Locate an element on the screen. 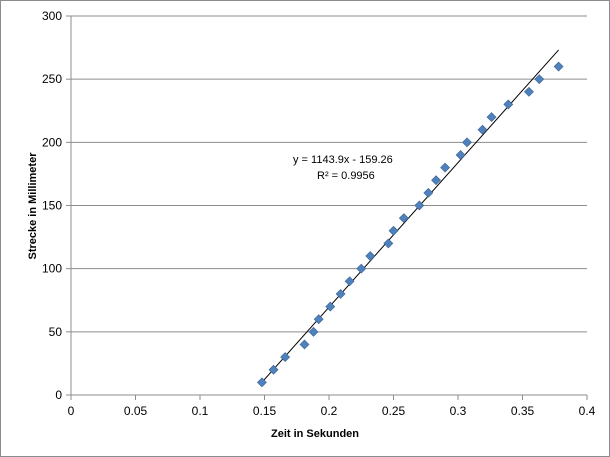  trendline-r-squared: R² = 0.9956 is located at coordinates (346, 176).